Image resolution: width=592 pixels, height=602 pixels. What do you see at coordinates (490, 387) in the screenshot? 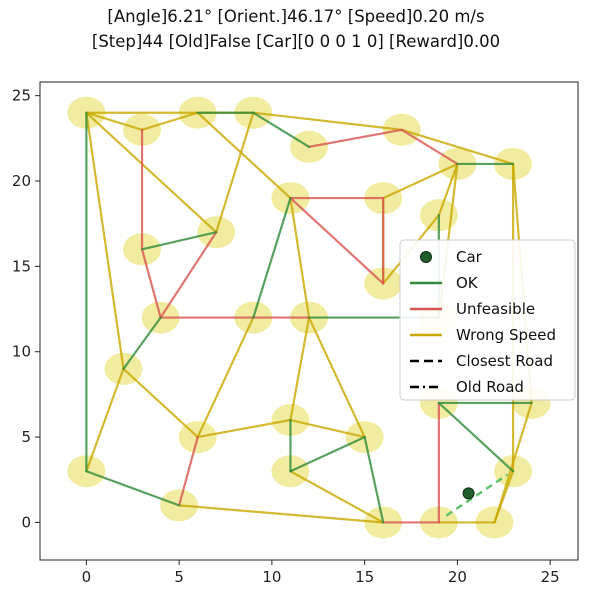
I see `legend-label-5: Old Road` at bounding box center [490, 387].